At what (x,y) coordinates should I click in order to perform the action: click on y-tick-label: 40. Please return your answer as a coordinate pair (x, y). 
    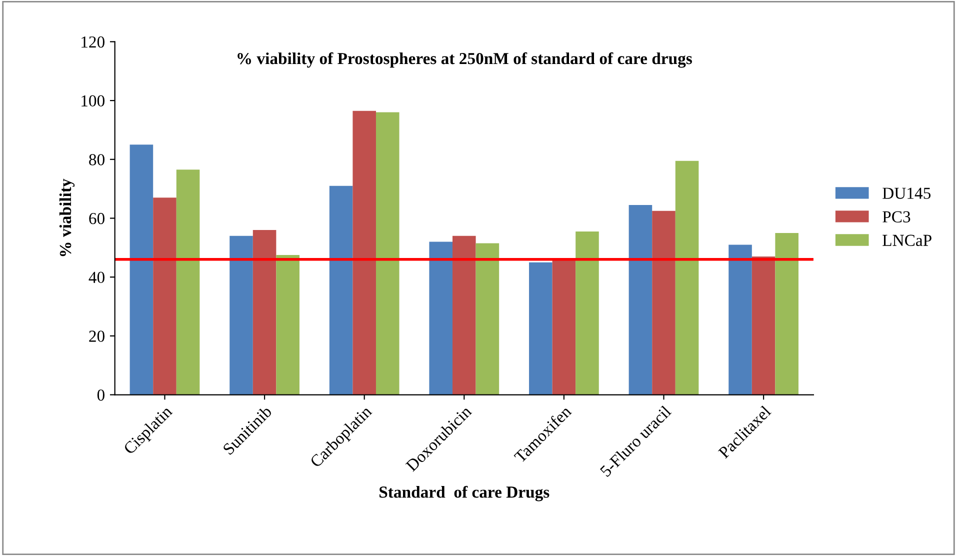
    Looking at the image, I should click on (96, 278).